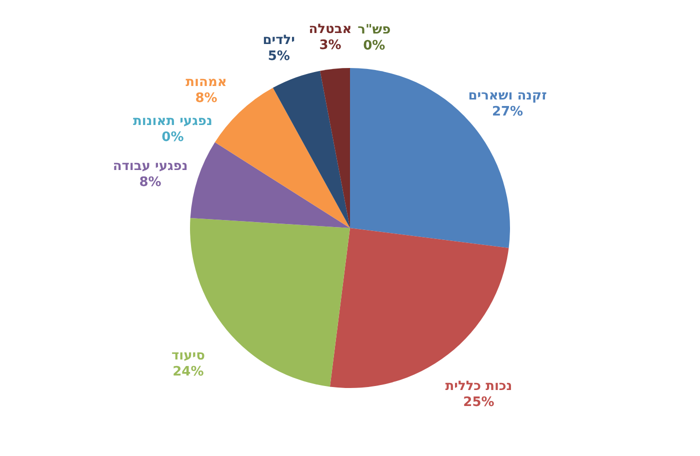 The image size is (700, 456). What do you see at coordinates (206, 82) in the screenshot?
I see `slice-label: אמהות` at bounding box center [206, 82].